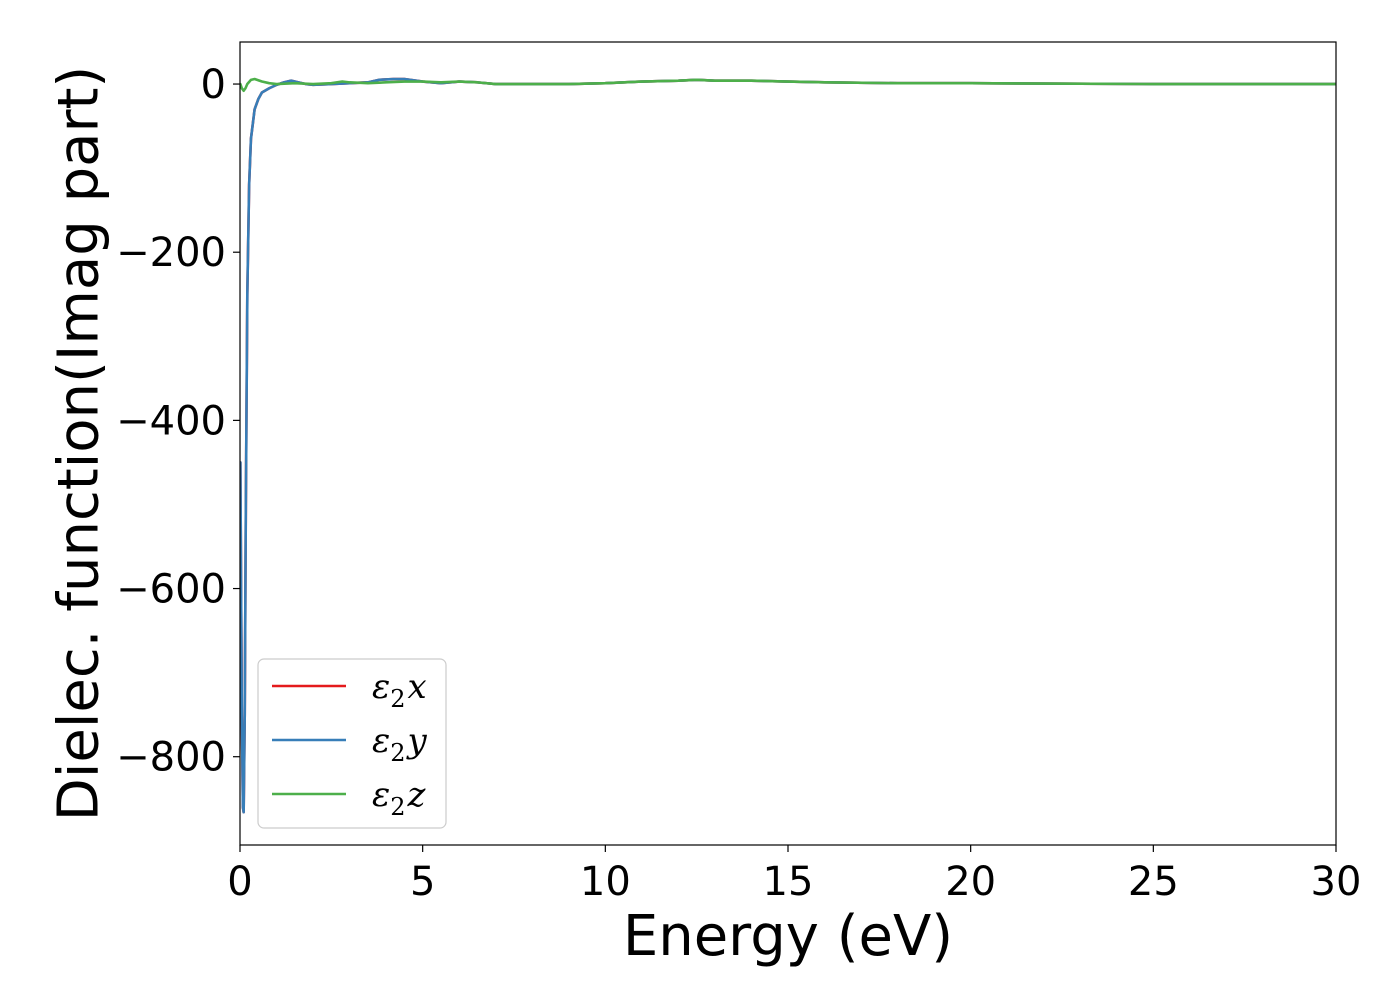  I want to click on x-tick-label: 0, so click(239, 882).